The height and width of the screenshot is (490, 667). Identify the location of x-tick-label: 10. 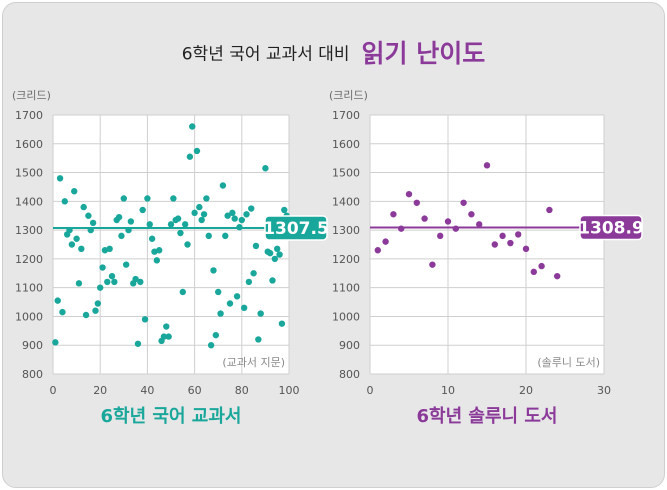
(448, 390).